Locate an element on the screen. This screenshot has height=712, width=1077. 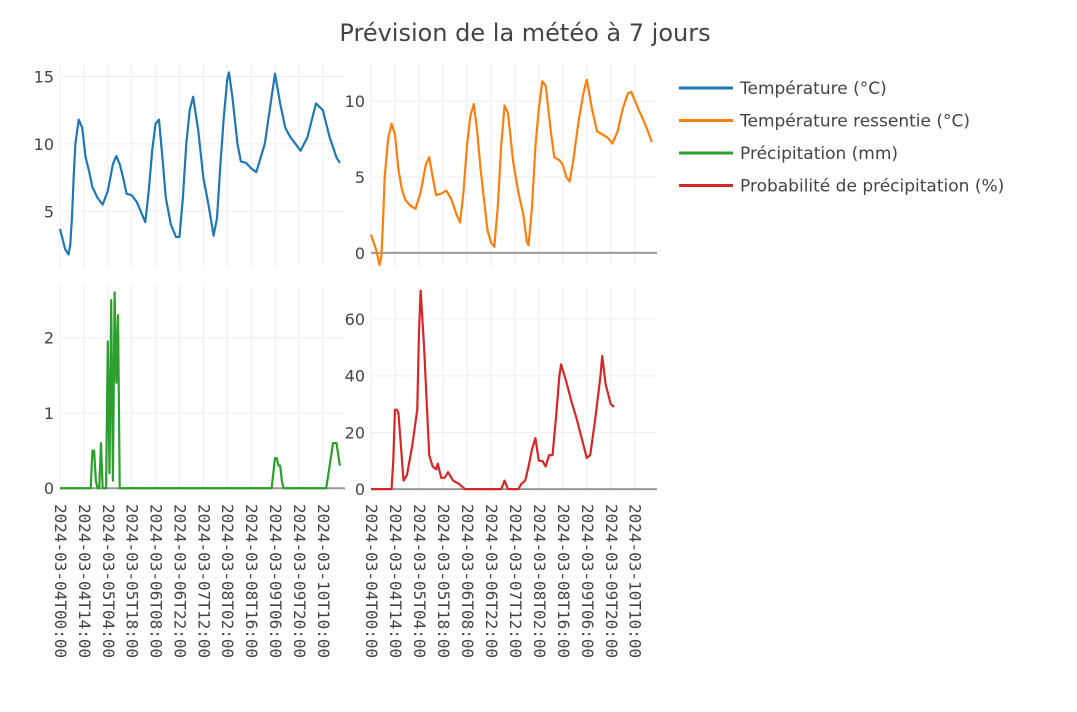
legend-label: Température ressentie (°C) is located at coordinates (854, 122).